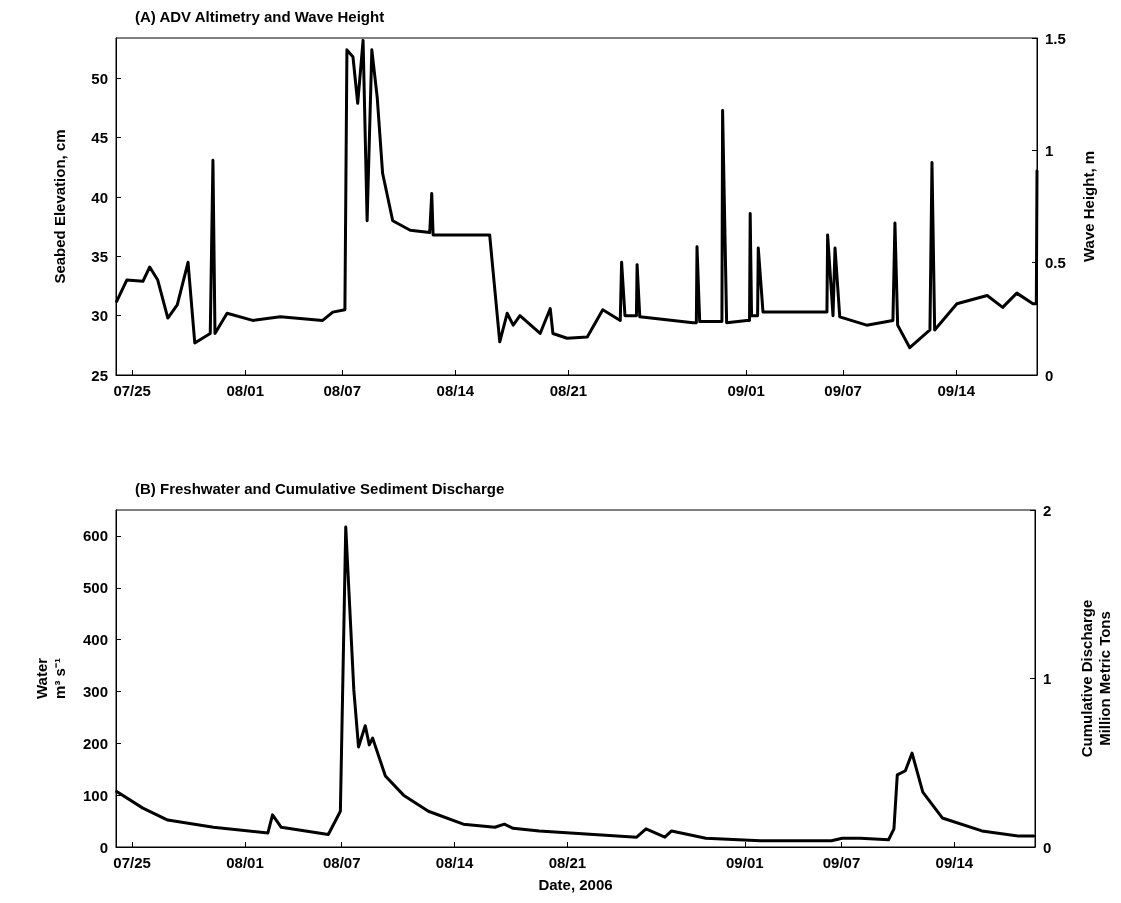 The image size is (1121, 903). I want to click on chart-title: (B) Freshwater and Cumulative Sediment Discharge, so click(320, 488).